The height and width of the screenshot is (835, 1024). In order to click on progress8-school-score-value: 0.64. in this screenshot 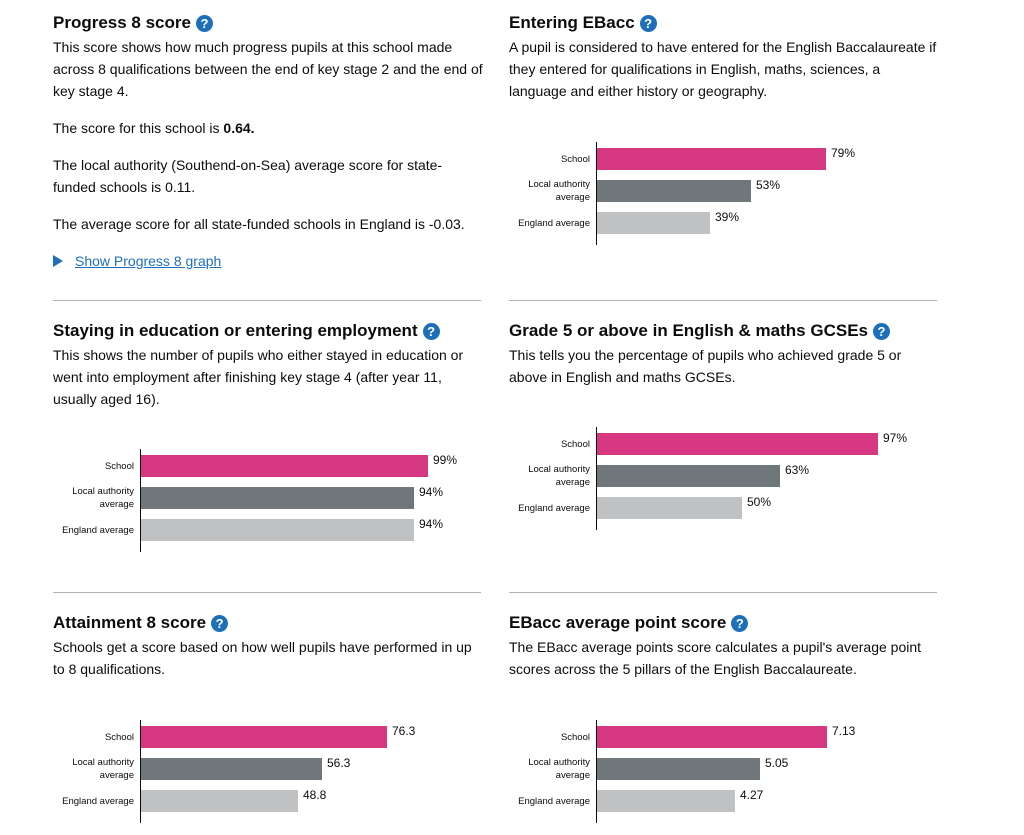, I will do `click(239, 128)`.